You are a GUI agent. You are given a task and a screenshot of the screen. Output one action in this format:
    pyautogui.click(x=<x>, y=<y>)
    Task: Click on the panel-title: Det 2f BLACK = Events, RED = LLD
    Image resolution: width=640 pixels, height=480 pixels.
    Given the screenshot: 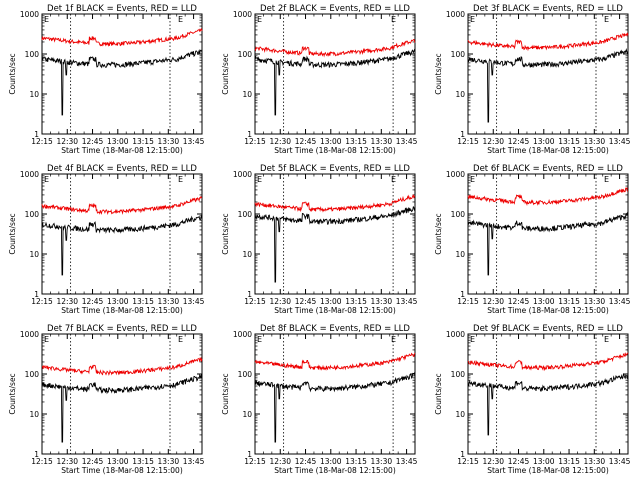 What is the action you would take?
    pyautogui.click(x=335, y=9)
    